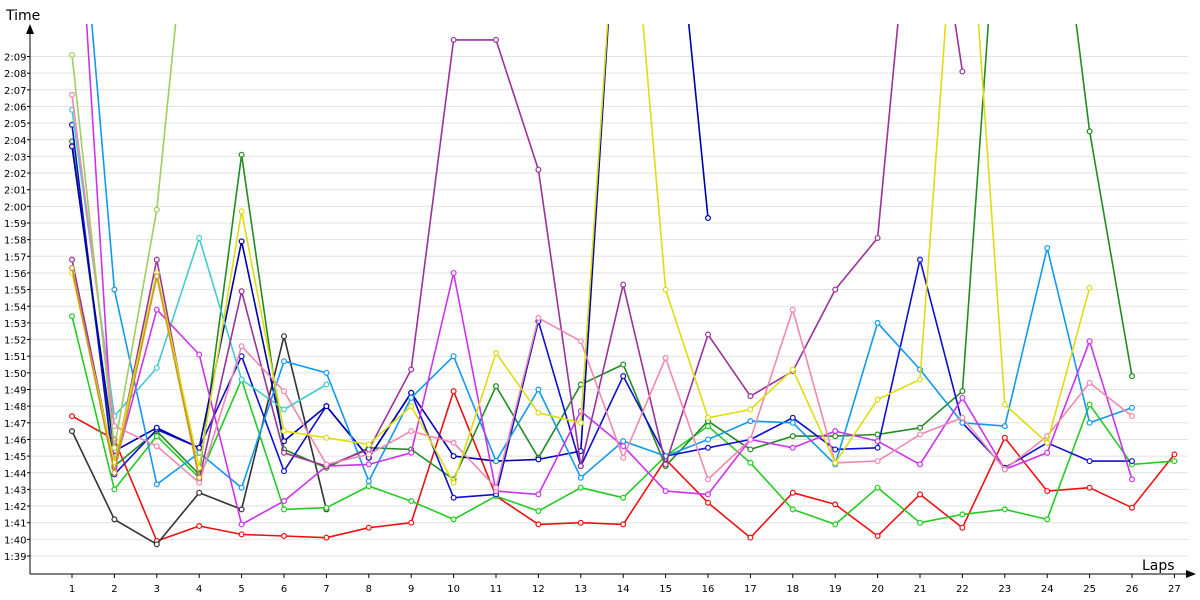 The height and width of the screenshot is (600, 1200). Describe the element at coordinates (453, 589) in the screenshot. I see `x-tick-label: 10` at that location.